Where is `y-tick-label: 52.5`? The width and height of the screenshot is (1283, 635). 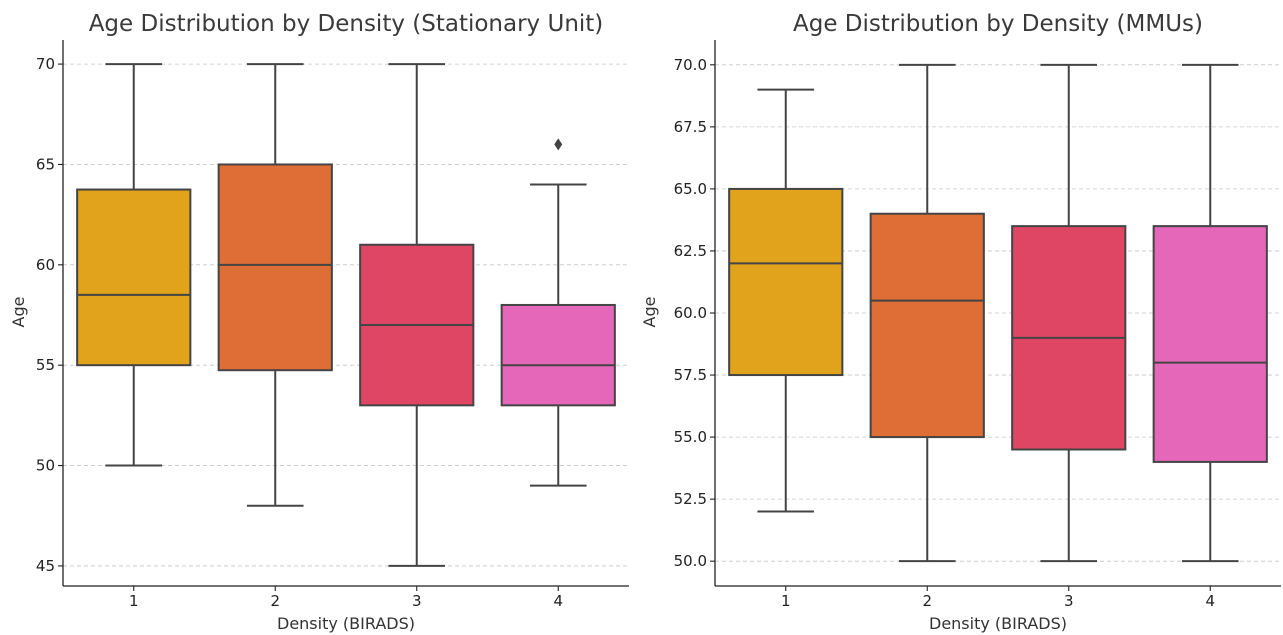 y-tick-label: 52.5 is located at coordinates (690, 499).